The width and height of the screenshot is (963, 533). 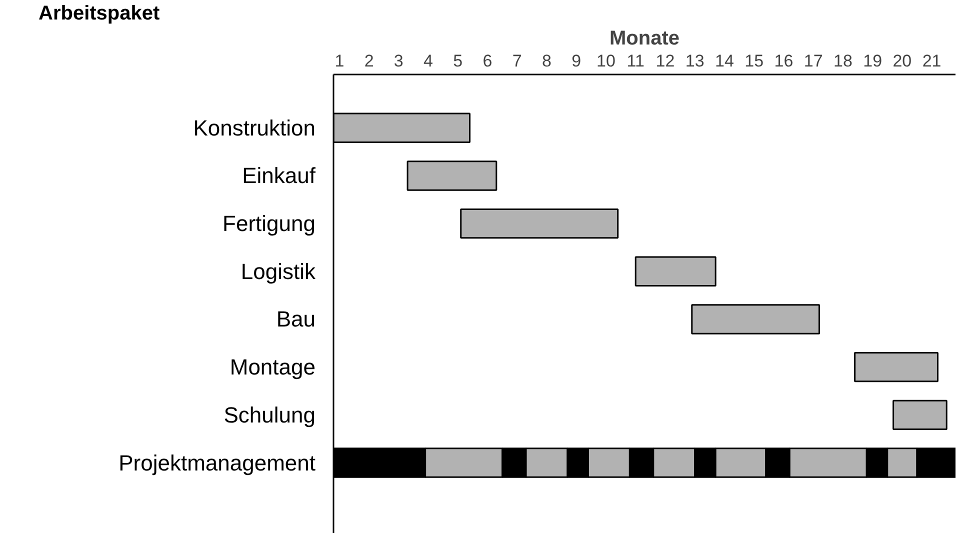 What do you see at coordinates (635, 61) in the screenshot?
I see `x-tick-label: 11` at bounding box center [635, 61].